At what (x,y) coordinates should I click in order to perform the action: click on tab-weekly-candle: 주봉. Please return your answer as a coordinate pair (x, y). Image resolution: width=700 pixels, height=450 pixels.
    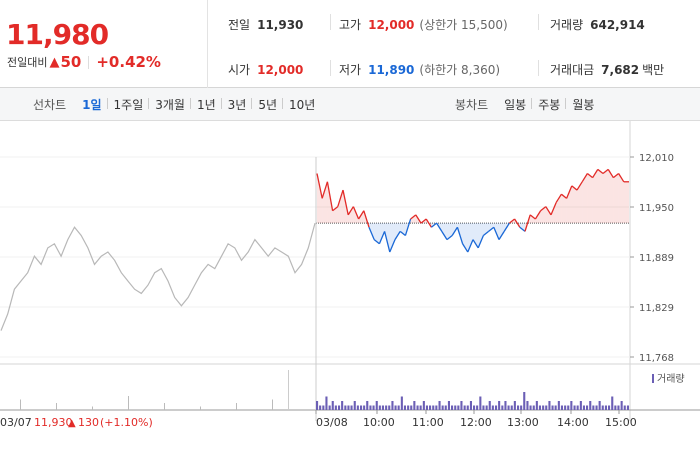
    Looking at the image, I should click on (548, 104).